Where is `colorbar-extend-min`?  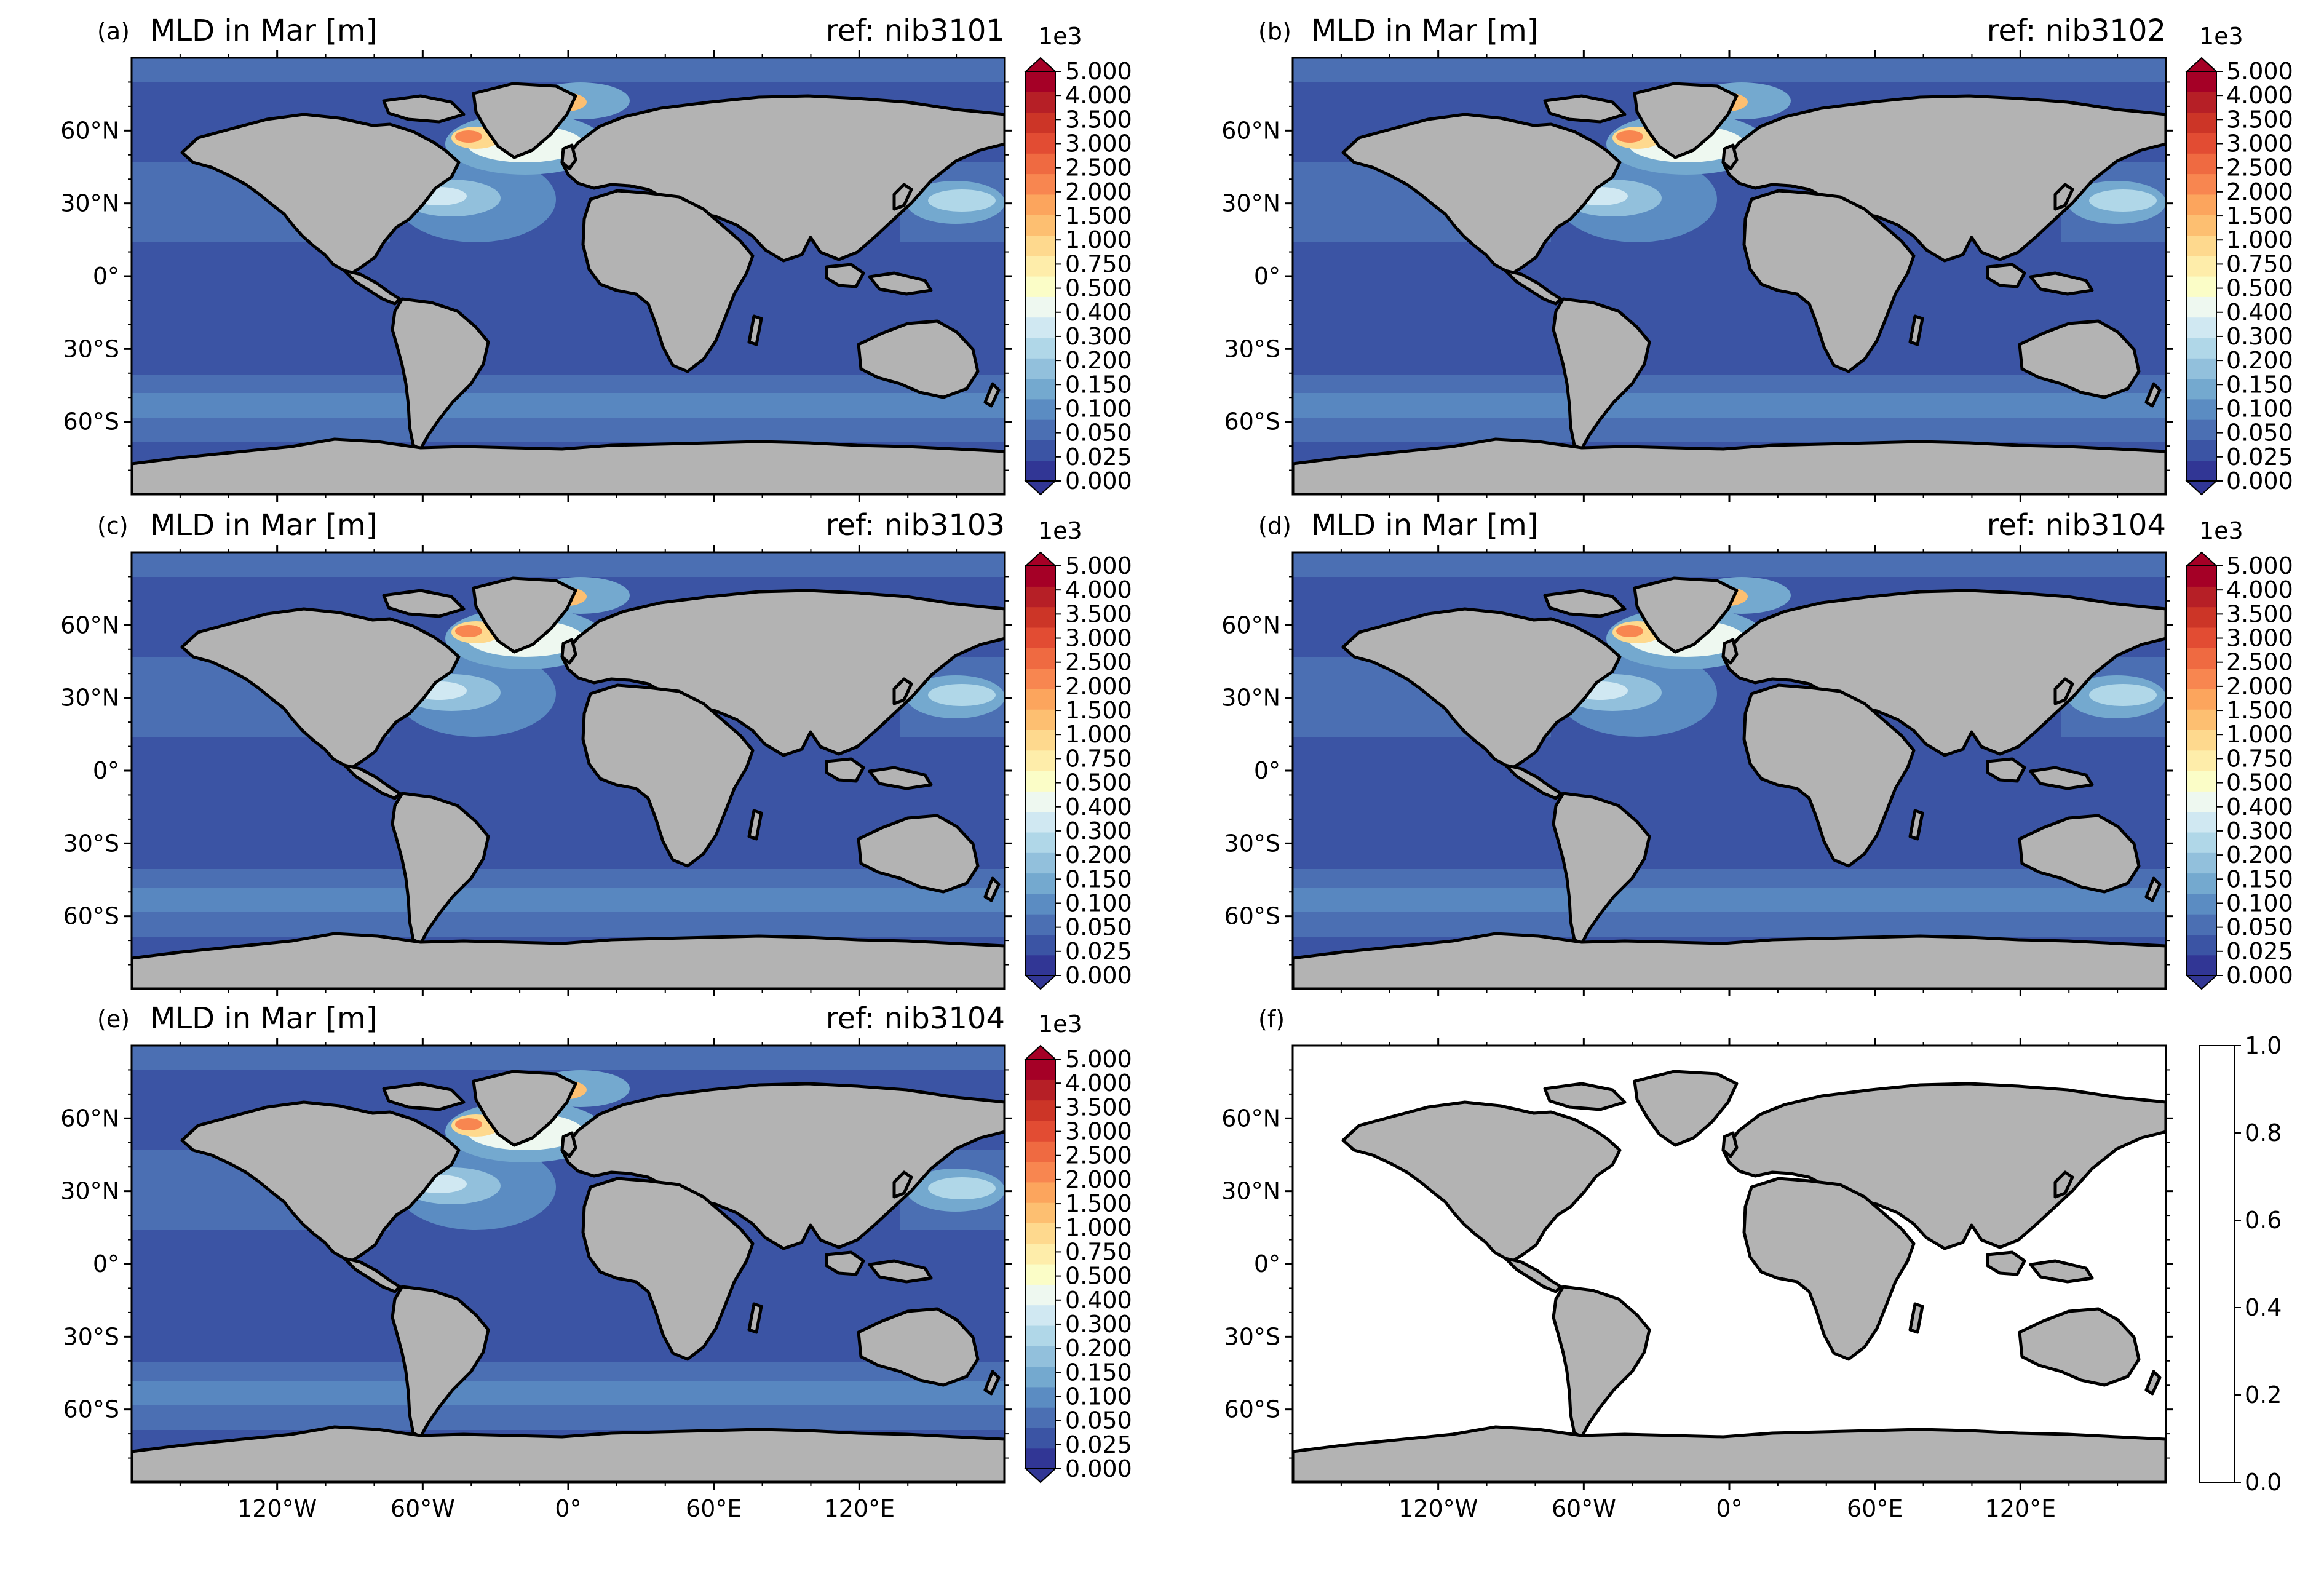 colorbar-extend-min is located at coordinates (1040, 1476).